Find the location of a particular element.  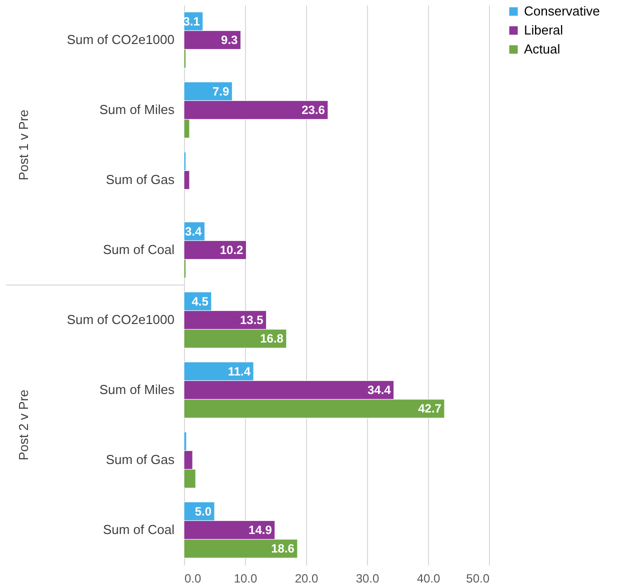

x-tick-label: 0.0 is located at coordinates (193, 578).